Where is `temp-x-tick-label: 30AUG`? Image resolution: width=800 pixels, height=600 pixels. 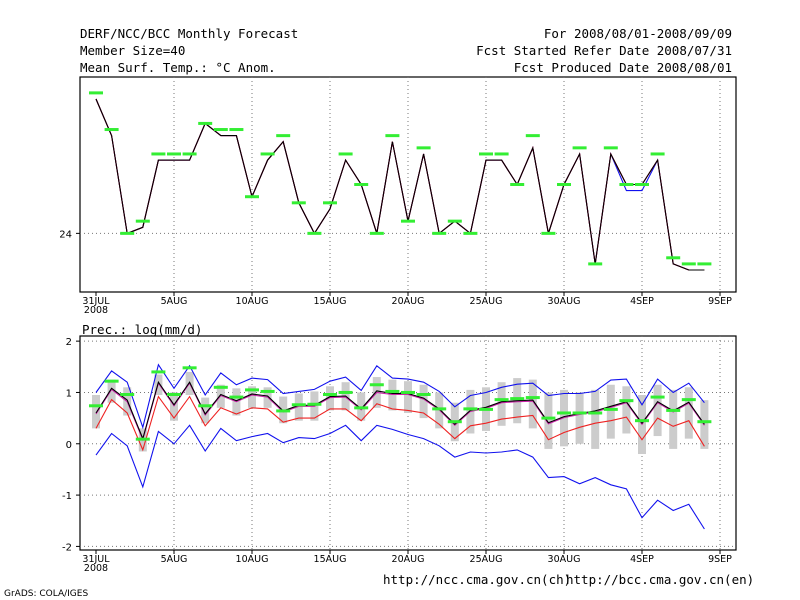 temp-x-tick-label: 30AUG is located at coordinates (564, 301).